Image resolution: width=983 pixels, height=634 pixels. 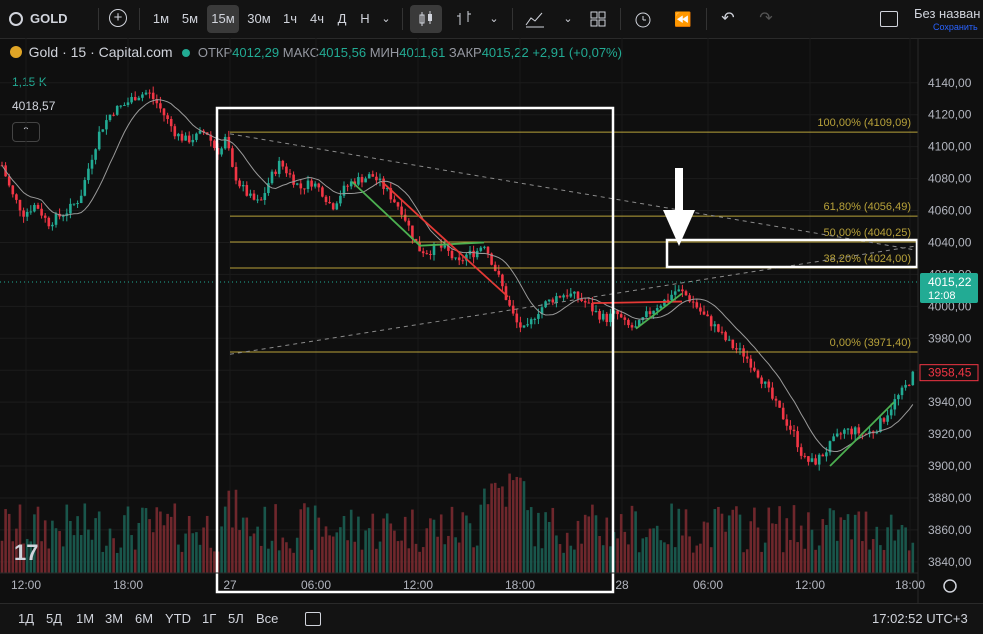 What do you see at coordinates (118, 18) in the screenshot?
I see `add-symbol-icon: +` at bounding box center [118, 18].